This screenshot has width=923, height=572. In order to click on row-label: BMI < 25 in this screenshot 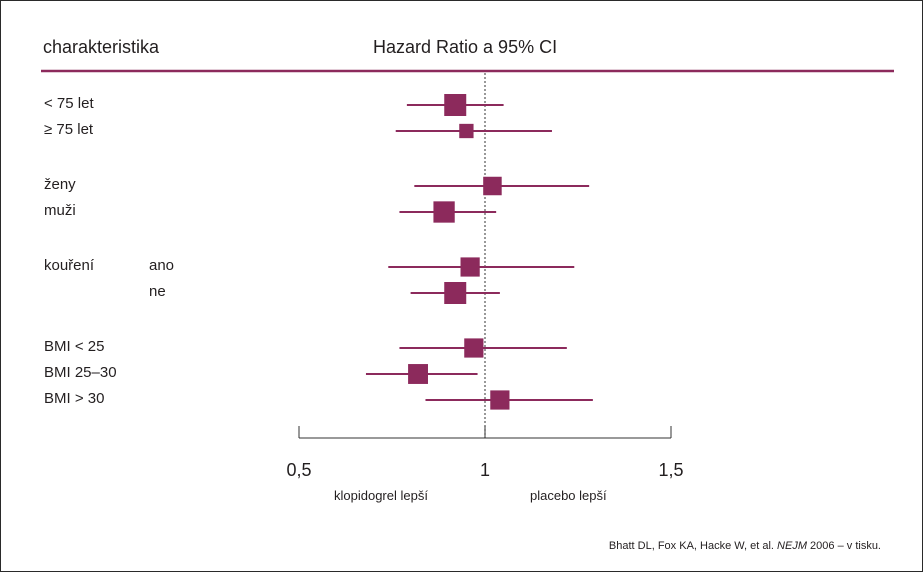, I will do `click(74, 346)`.